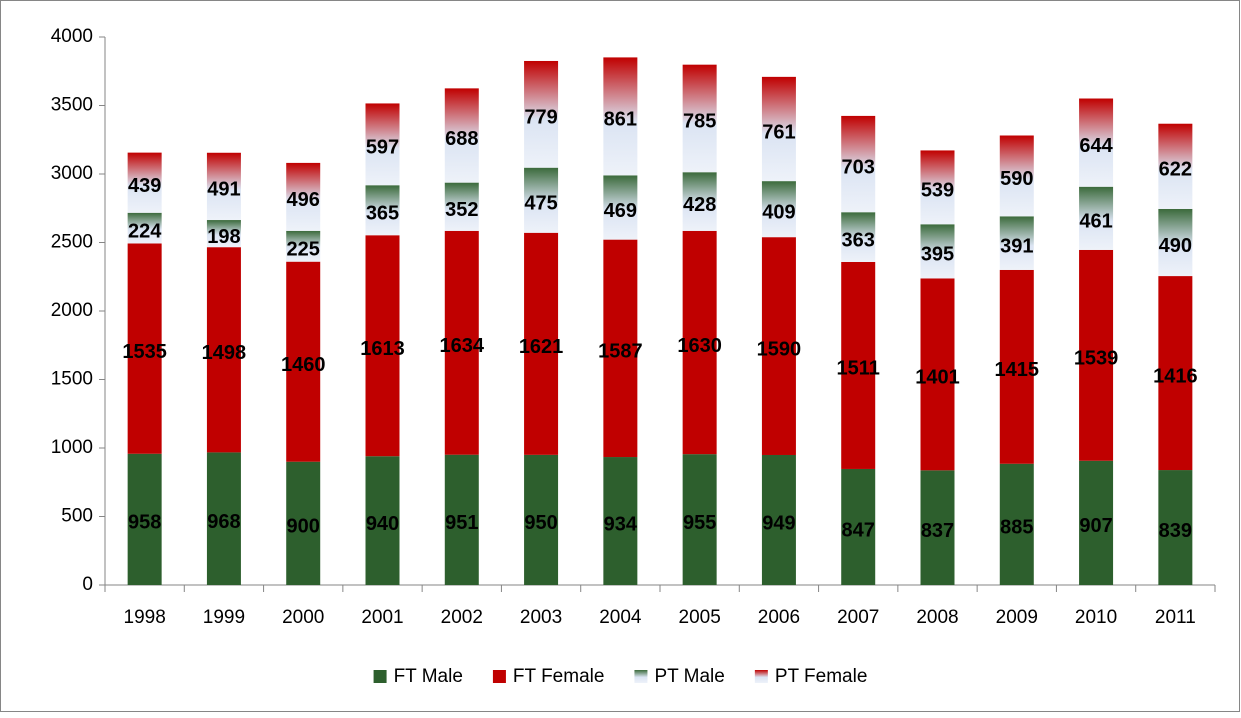  I want to click on data-label: 439, so click(144, 186).